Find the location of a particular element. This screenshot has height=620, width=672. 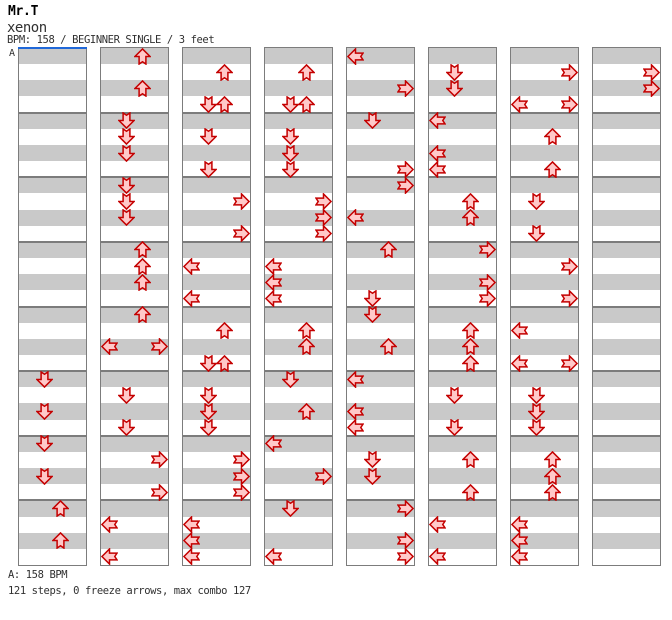

bpm-marker-legend: A: 158 BPM is located at coordinates (38, 575).